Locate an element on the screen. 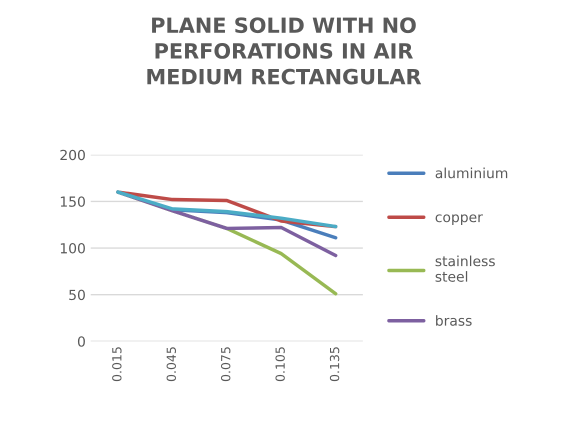  legend-label: brass is located at coordinates (454, 320).